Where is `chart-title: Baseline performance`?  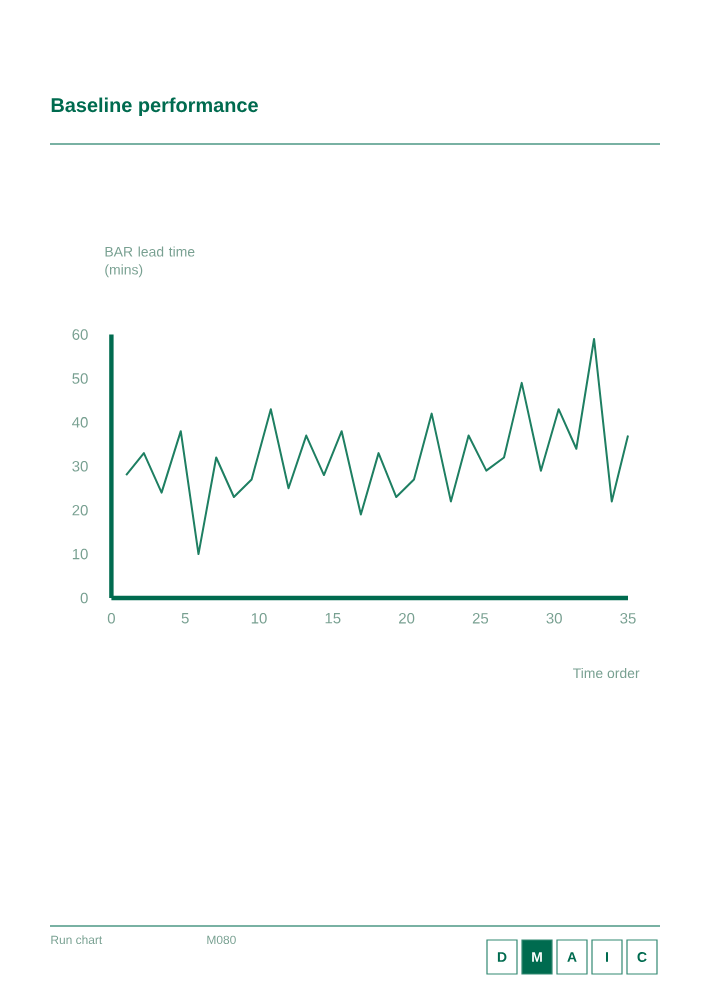 chart-title: Baseline performance is located at coordinates (154, 107).